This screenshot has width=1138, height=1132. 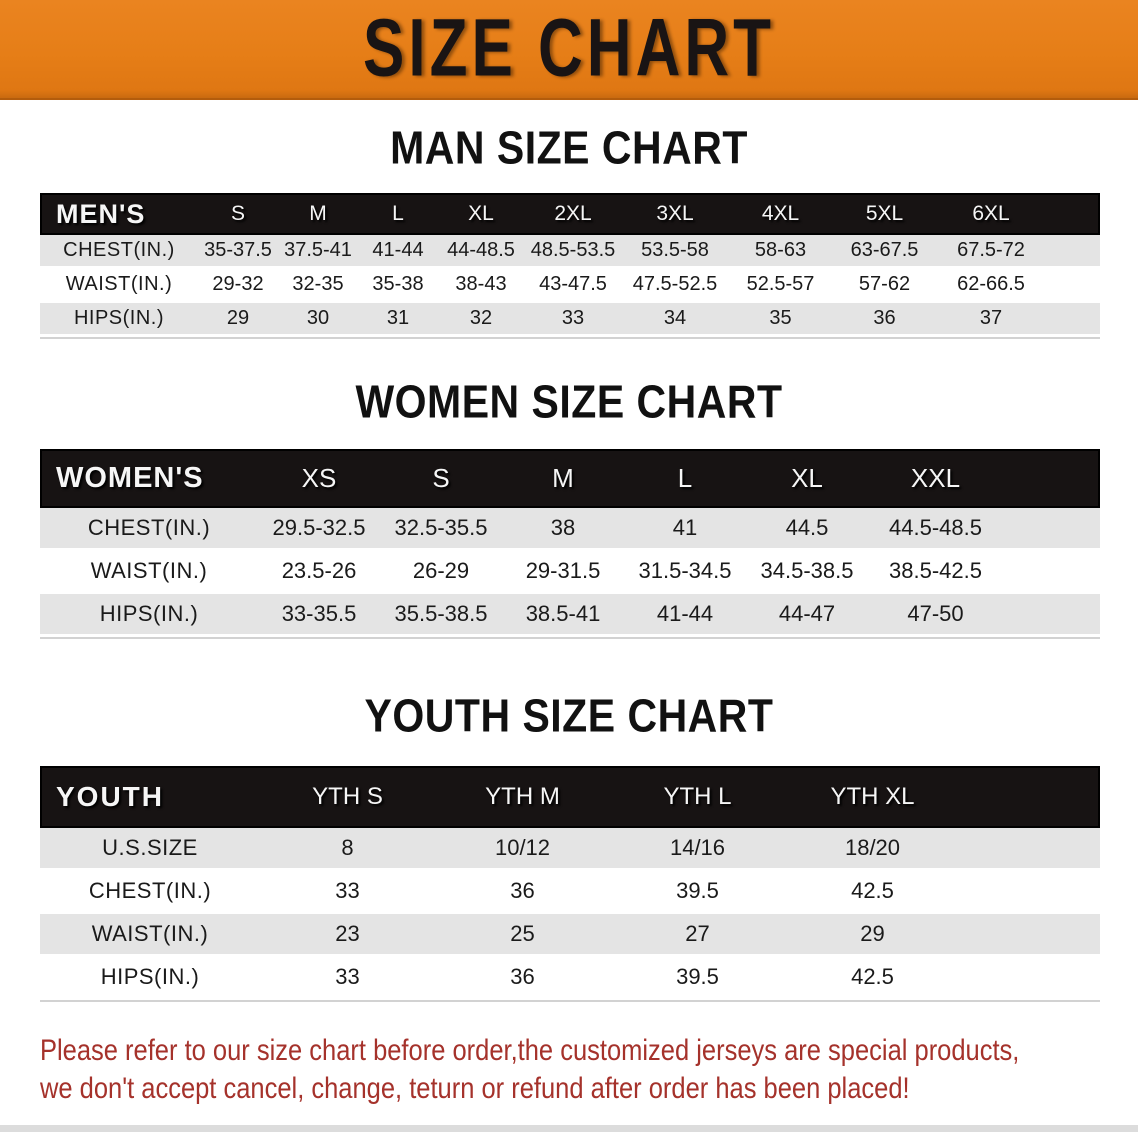 I want to click on row-label: CHEST(IN.), so click(x=149, y=529).